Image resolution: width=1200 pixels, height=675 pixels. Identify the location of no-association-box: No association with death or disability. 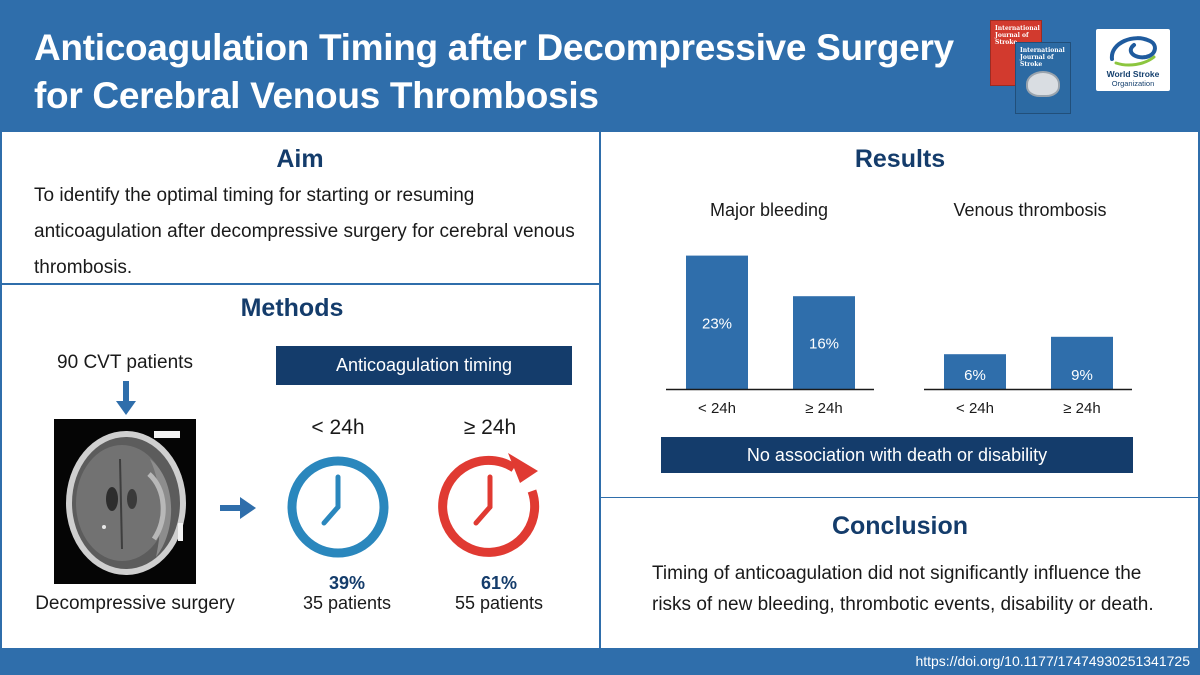
(897, 455).